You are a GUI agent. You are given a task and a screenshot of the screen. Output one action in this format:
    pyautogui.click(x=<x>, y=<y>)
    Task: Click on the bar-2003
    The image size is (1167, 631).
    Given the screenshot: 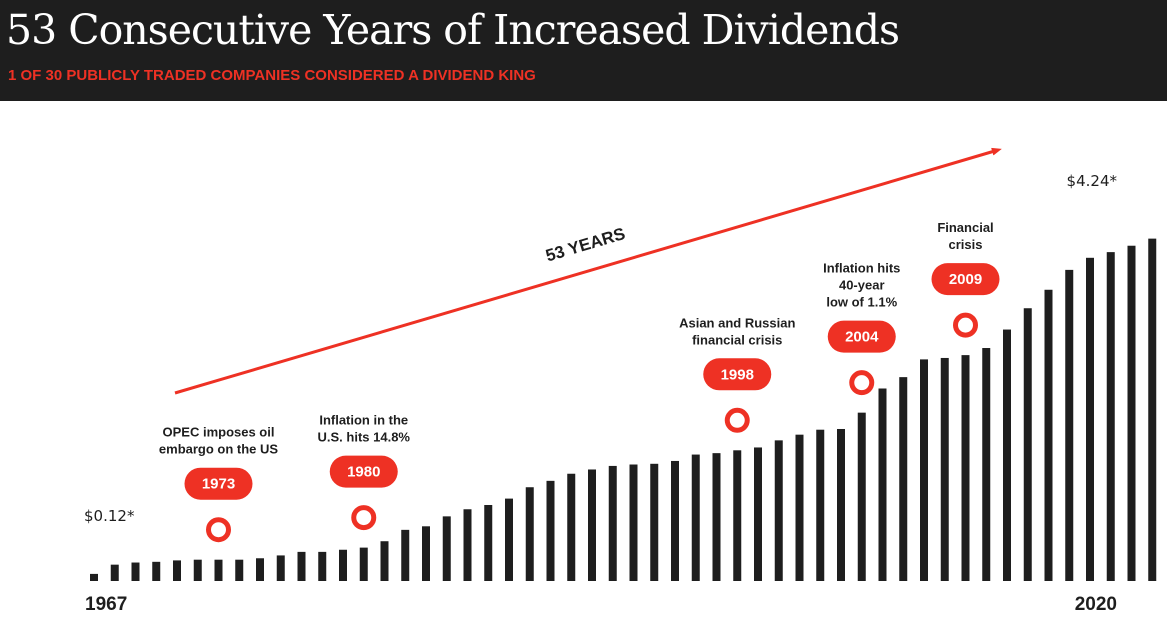 What is the action you would take?
    pyautogui.click(x=841, y=504)
    